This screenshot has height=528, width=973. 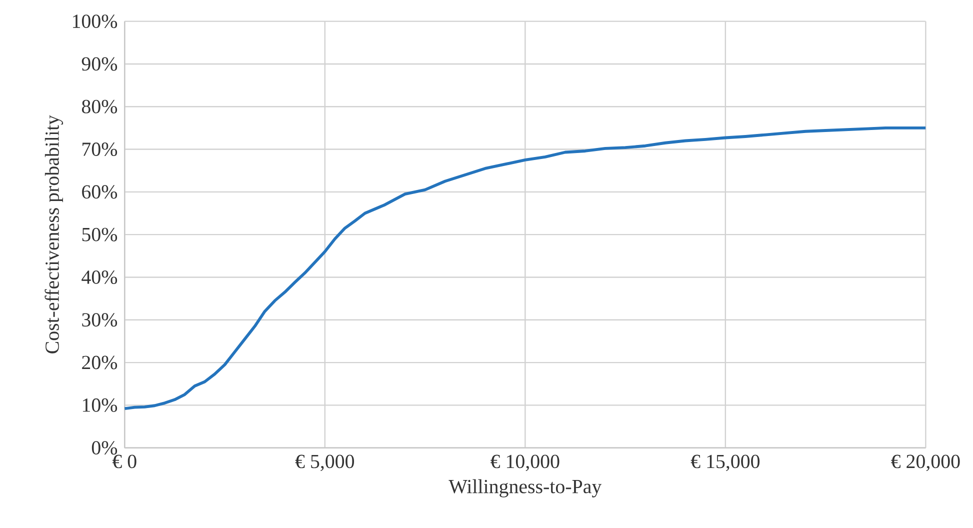 What do you see at coordinates (54, 234) in the screenshot?
I see `y-axis-title: Cost-effectiveness probability` at bounding box center [54, 234].